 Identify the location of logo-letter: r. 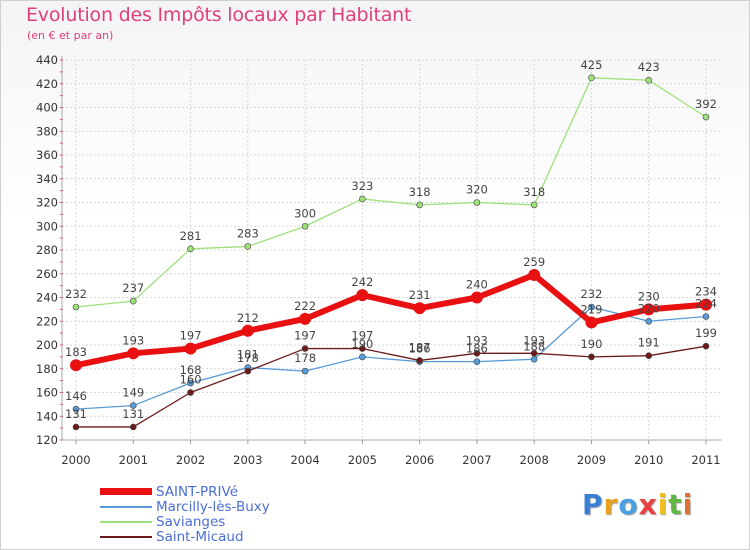
(611, 504).